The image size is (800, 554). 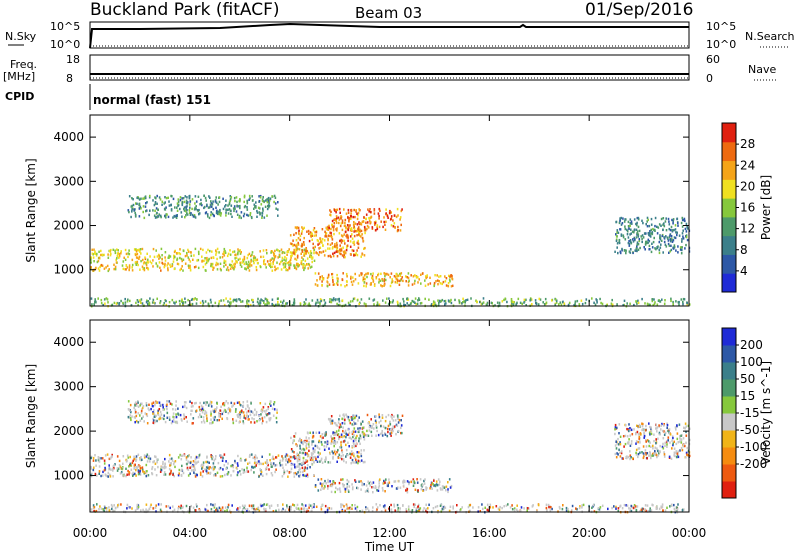 What do you see at coordinates (389, 35) in the screenshot?
I see `nsky-trace` at bounding box center [389, 35].